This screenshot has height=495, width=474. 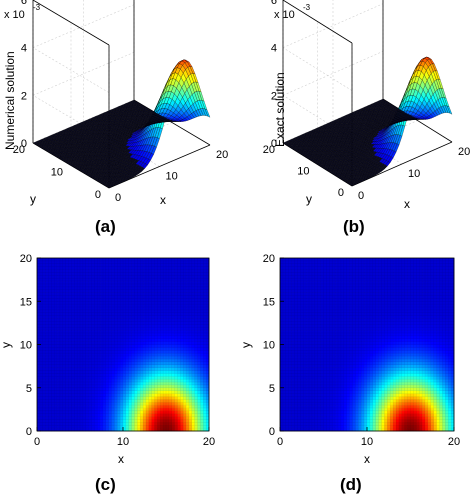 I want to click on surface-a-mesh, so click(x=121, y=124).